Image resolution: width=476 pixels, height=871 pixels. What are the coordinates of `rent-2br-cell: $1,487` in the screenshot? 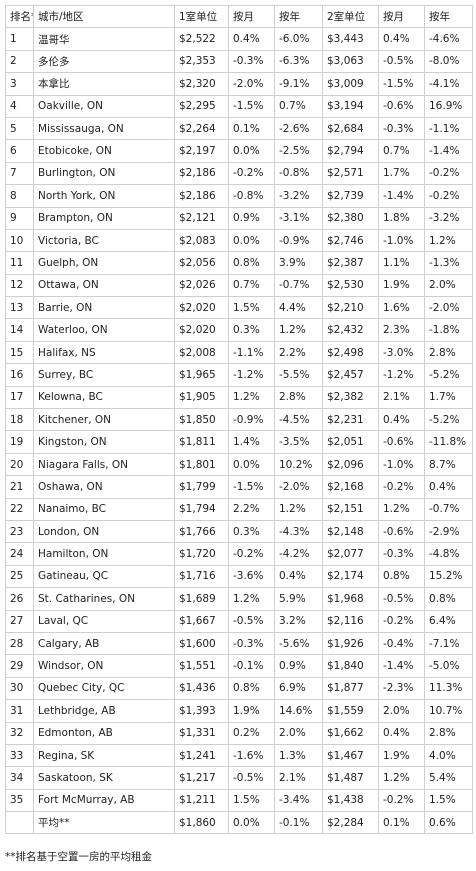 It's located at (350, 778).